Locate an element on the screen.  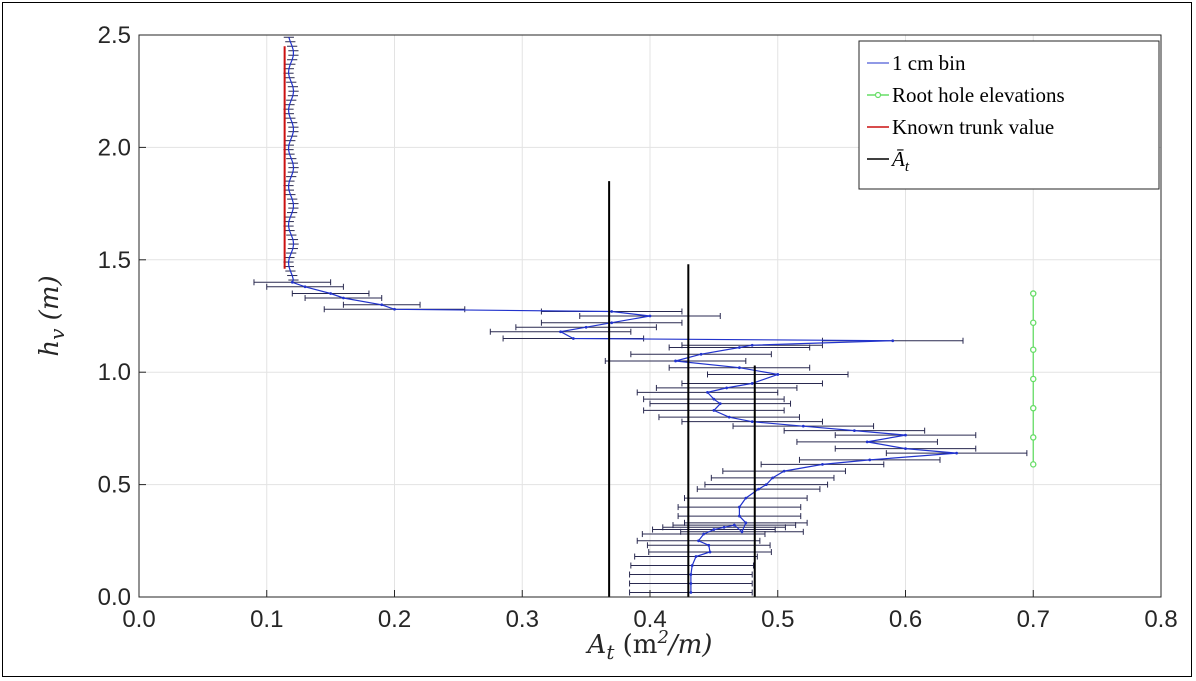
x-tick-label: 0.5 is located at coordinates (777, 619).